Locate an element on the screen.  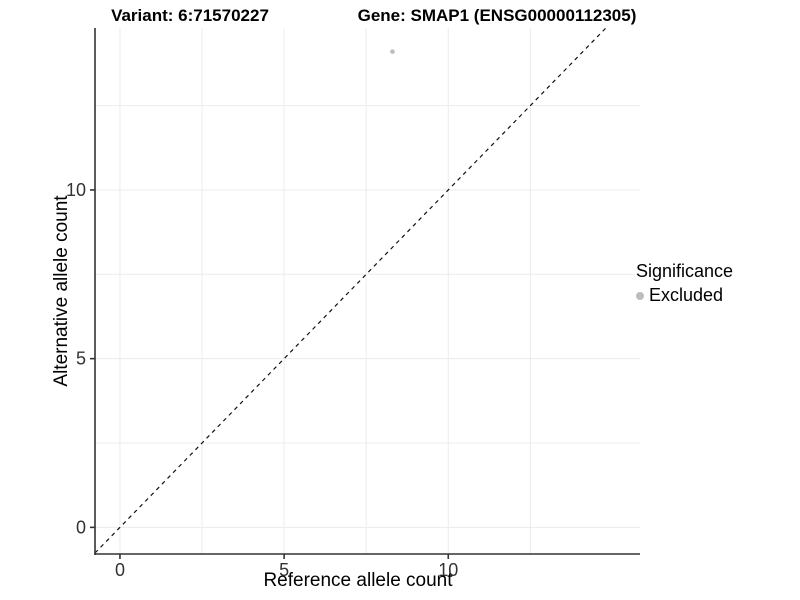
data-point is located at coordinates (392, 51).